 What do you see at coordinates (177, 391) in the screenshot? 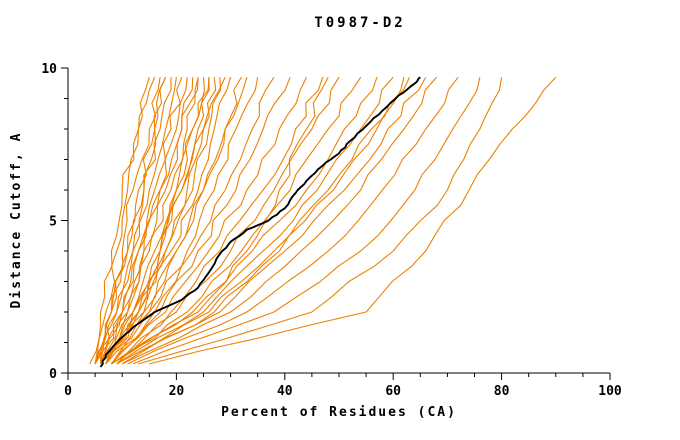
I see `x-tick-label: 20` at bounding box center [177, 391].